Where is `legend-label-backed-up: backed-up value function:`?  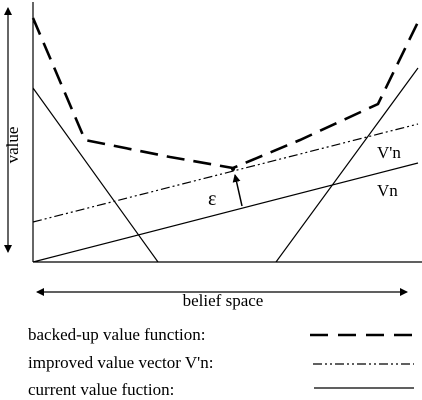
legend-label-backed-up: backed-up value function: is located at coordinates (117, 334).